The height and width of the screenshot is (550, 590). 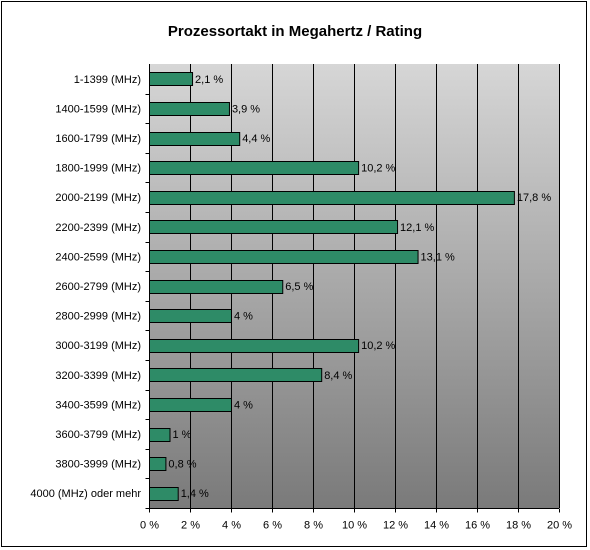 What do you see at coordinates (518, 526) in the screenshot?
I see `x-tick-label: 18 %` at bounding box center [518, 526].